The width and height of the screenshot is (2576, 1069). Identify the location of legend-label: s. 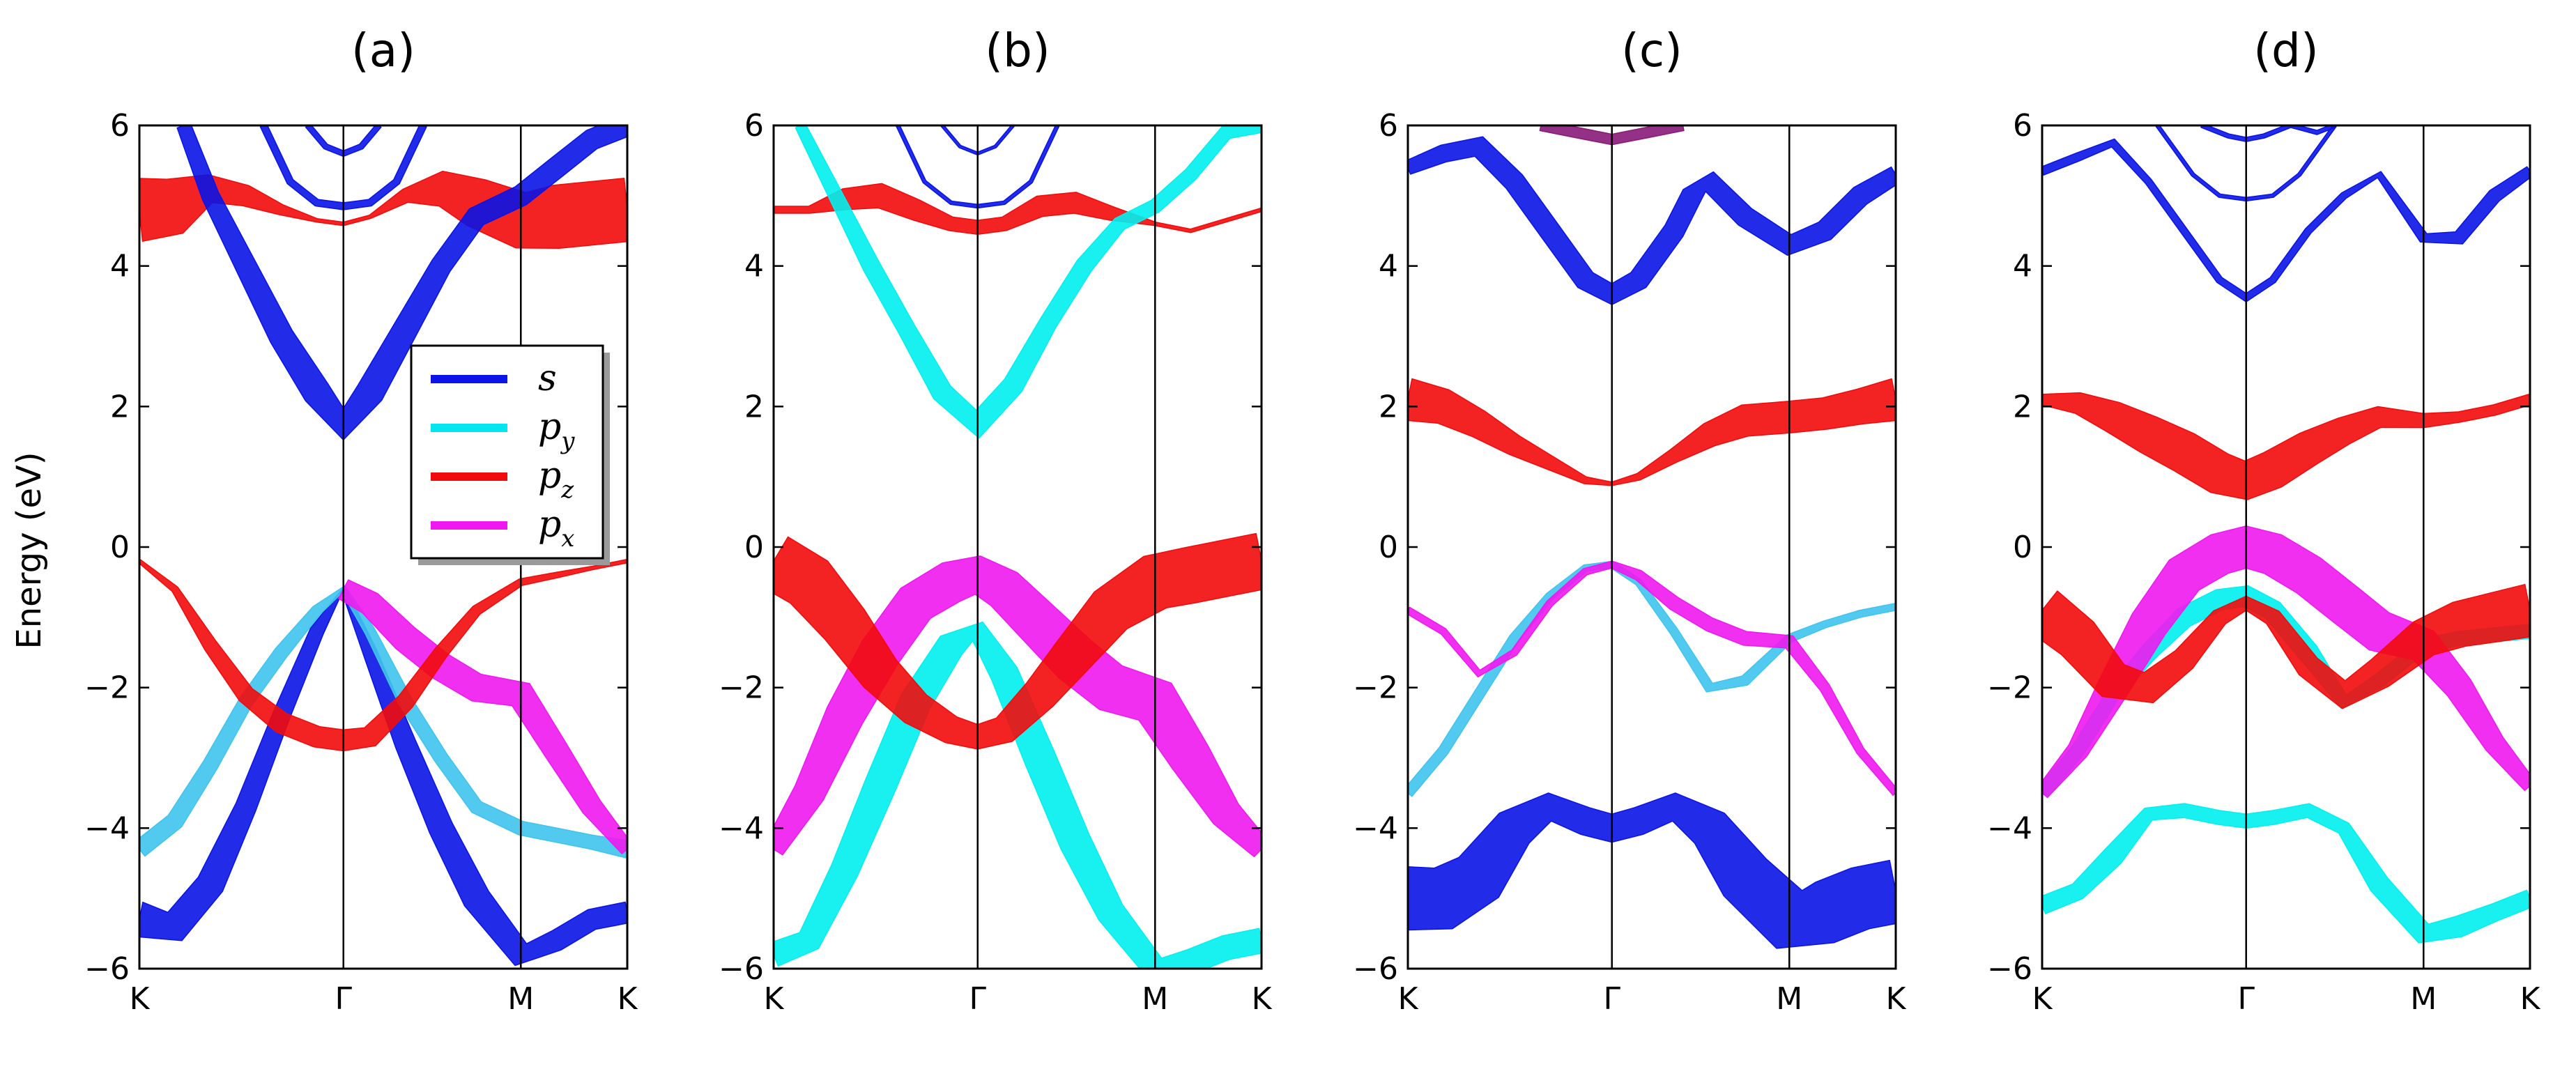
(547, 378).